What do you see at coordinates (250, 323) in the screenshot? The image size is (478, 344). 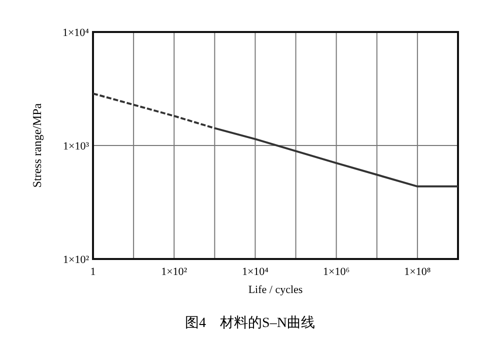 I see `caption: 图4 材料的S–N曲线` at bounding box center [250, 323].